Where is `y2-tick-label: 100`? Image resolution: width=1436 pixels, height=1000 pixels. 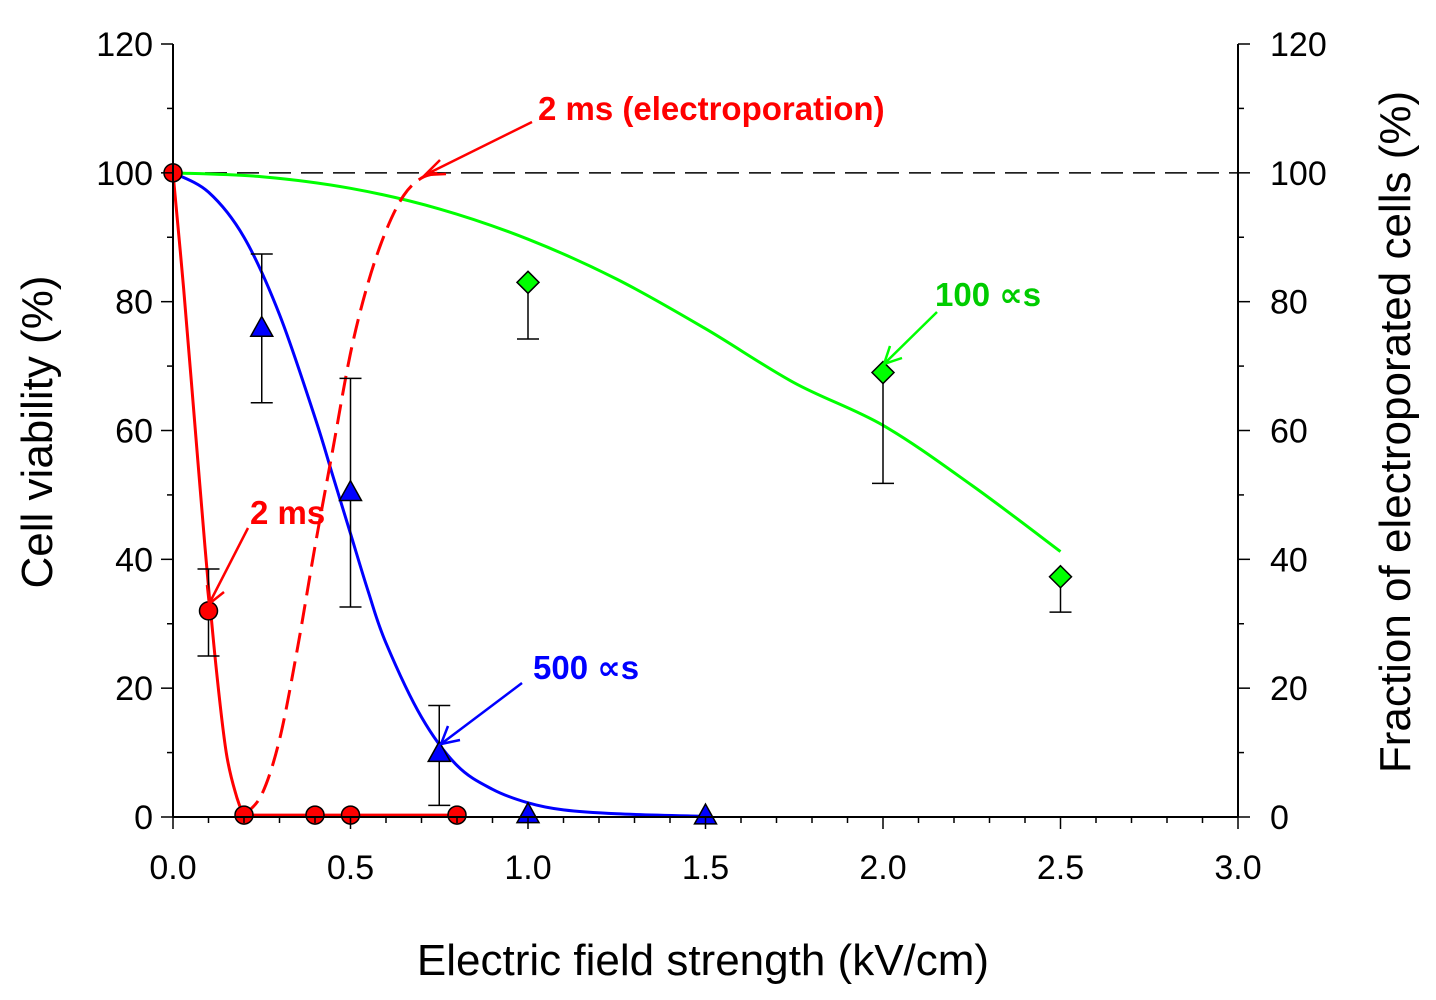
y2-tick-label: 100 is located at coordinates (1298, 174).